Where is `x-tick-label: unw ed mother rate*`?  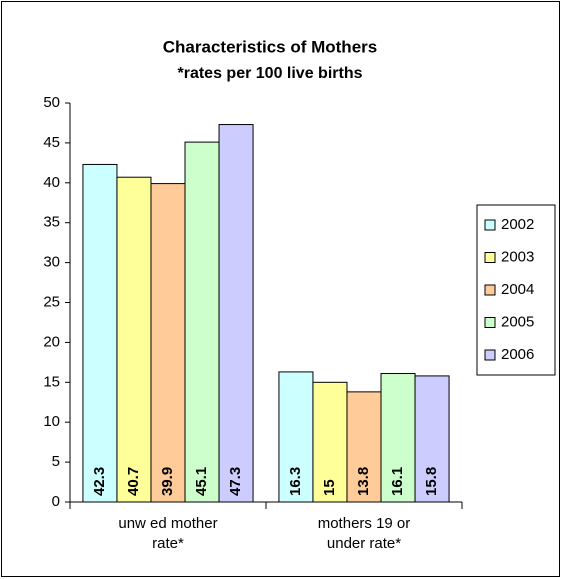
x-tick-label: unw ed mother rate* is located at coordinates (168, 533).